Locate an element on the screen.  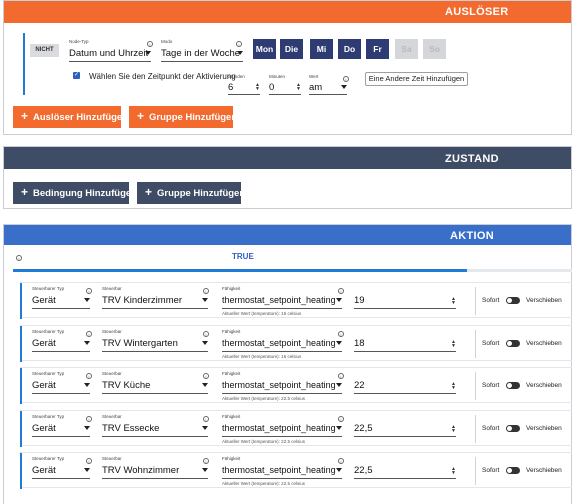
mode-select: Tage in der Woche is located at coordinates (202, 55).